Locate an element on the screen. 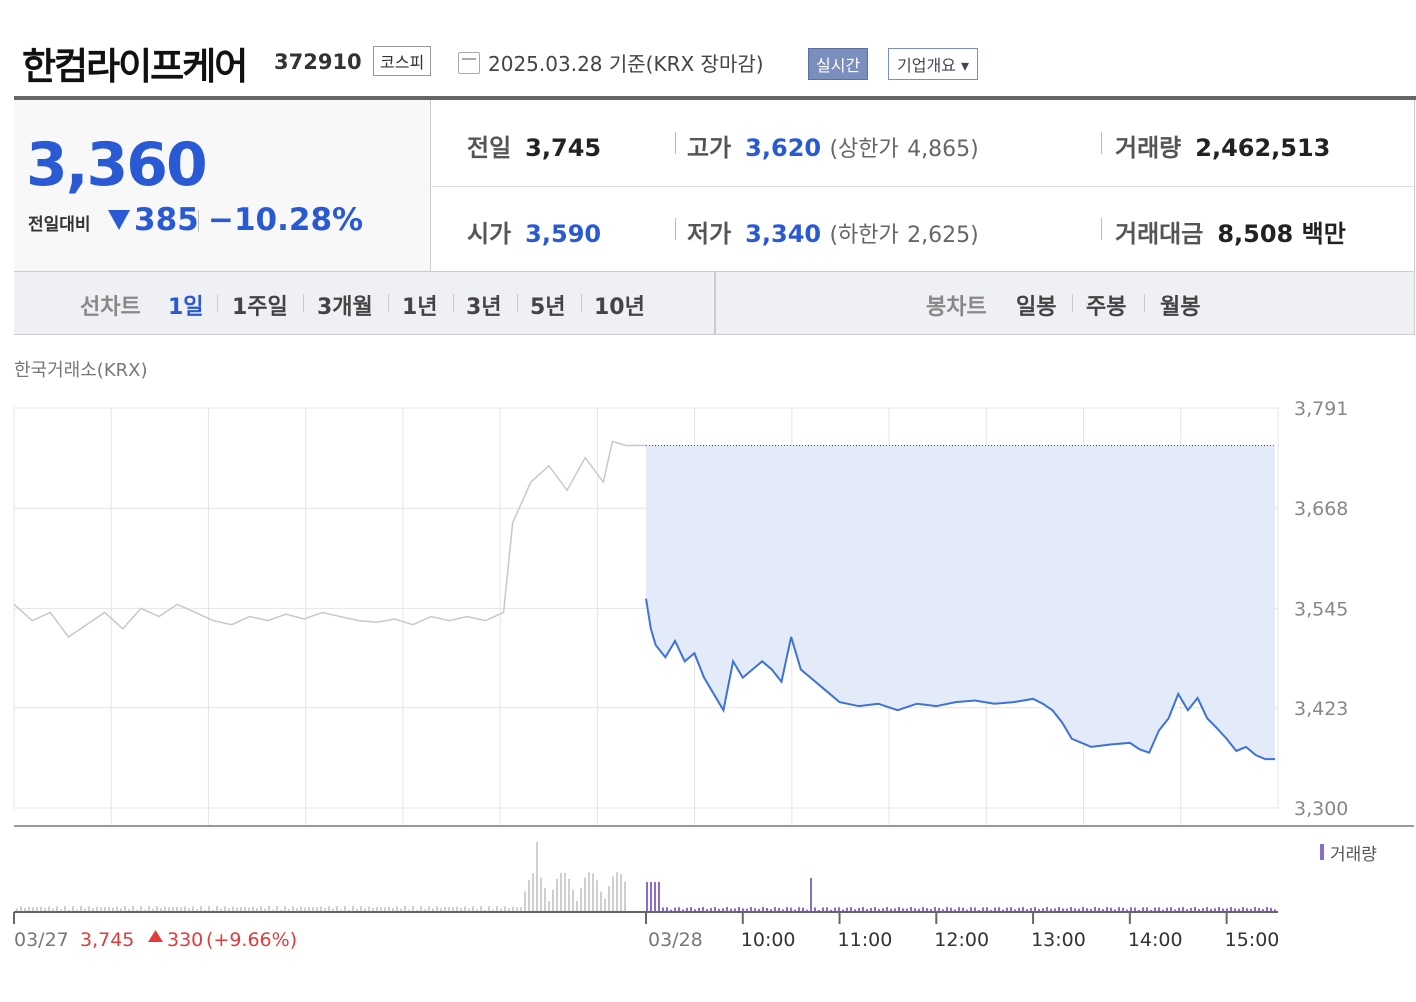 The height and width of the screenshot is (1002, 1416). lower-limit-value: 2,625) is located at coordinates (943, 235).